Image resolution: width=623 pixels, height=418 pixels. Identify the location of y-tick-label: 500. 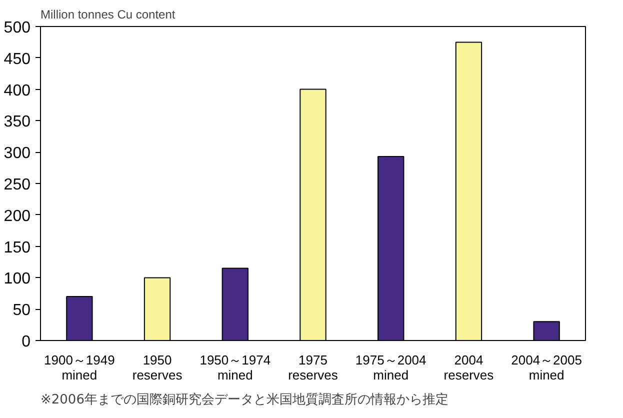
(17, 28).